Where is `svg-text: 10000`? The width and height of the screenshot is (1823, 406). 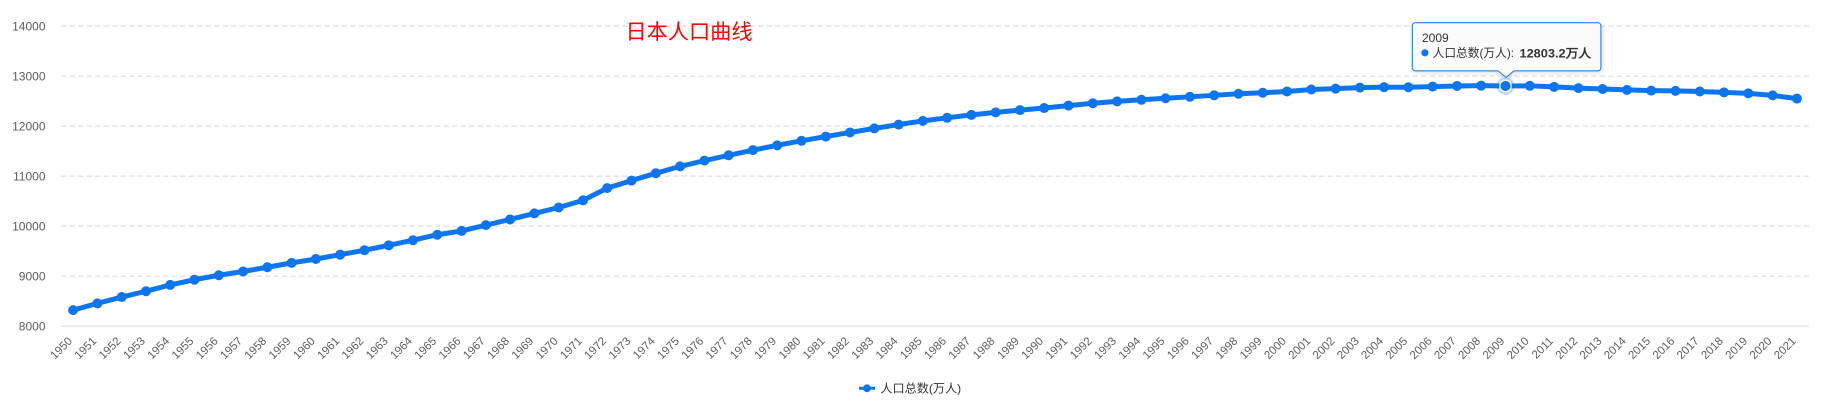 svg-text: 10000 is located at coordinates (29, 226).